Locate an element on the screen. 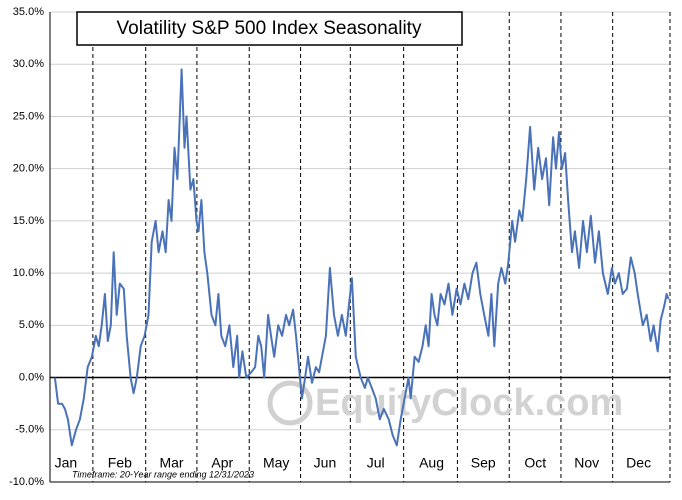  y-tick-label: -5.0% is located at coordinates (29, 430).